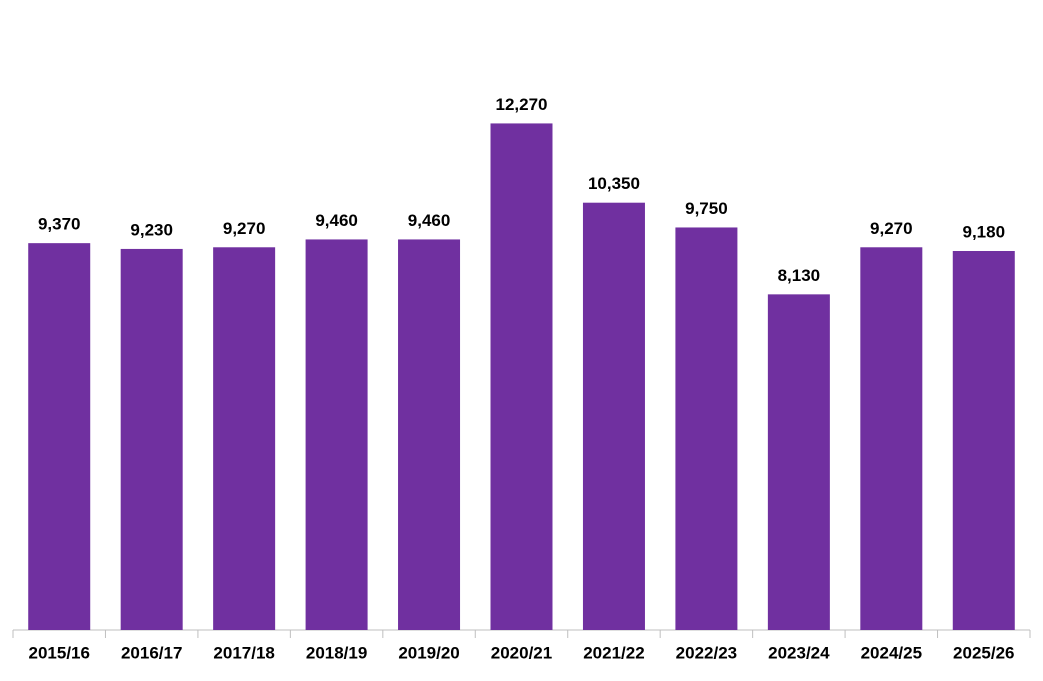 The width and height of the screenshot is (1043, 681). I want to click on x-tick-label: 2016/17, so click(151, 652).